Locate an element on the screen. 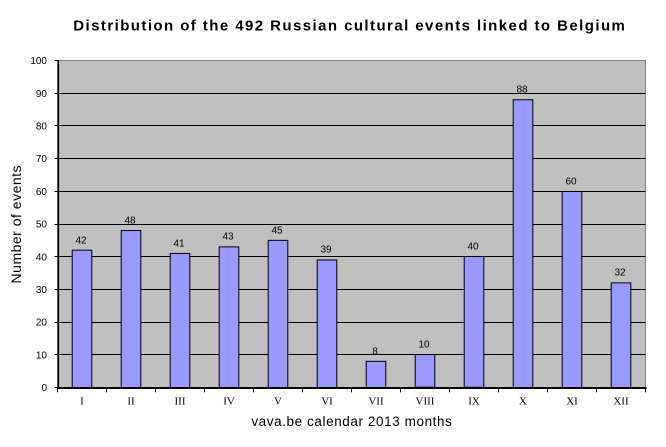 Image resolution: width=666 pixels, height=447 pixels. svg-text: 42 is located at coordinates (81, 241).